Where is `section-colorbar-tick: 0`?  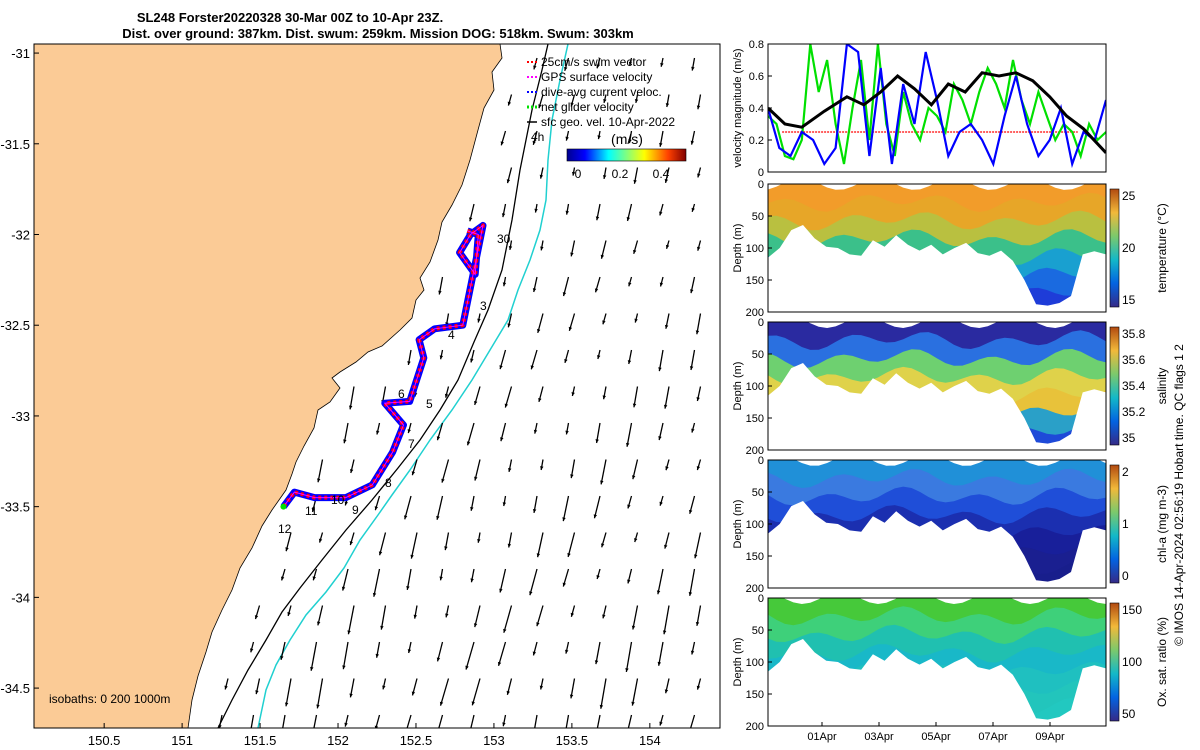
section-colorbar-tick: 0 is located at coordinates (1125, 576).